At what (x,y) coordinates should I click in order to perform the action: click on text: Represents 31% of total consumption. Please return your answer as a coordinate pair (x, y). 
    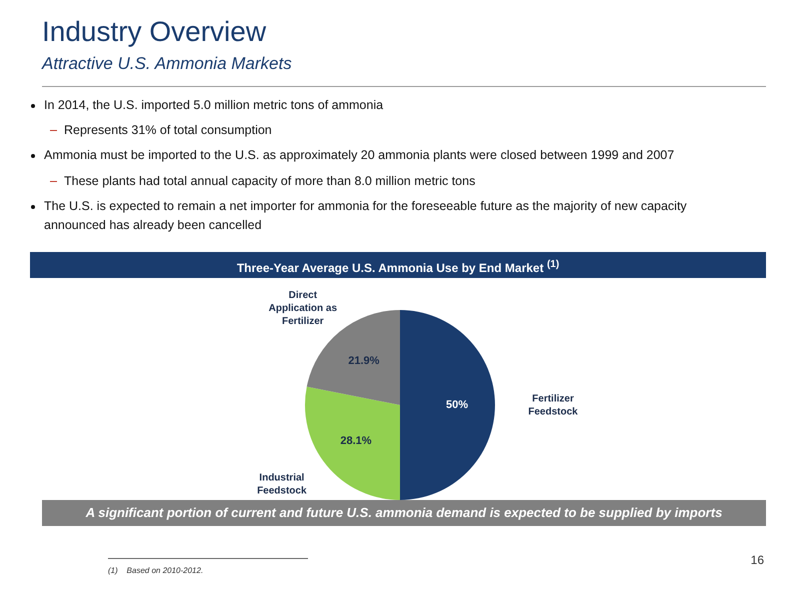
    Looking at the image, I should click on (168, 130).